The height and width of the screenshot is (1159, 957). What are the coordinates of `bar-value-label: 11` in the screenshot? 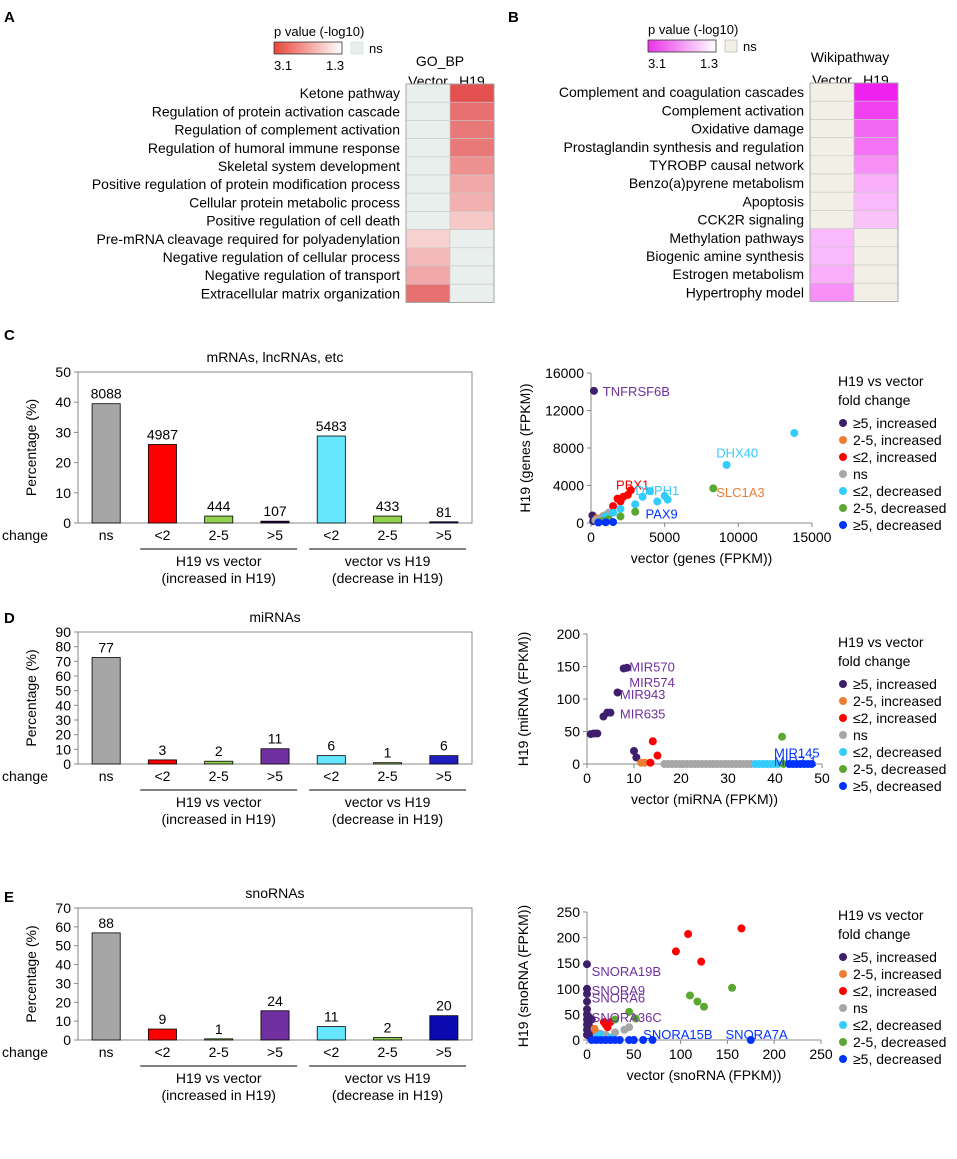 It's located at (275, 739).